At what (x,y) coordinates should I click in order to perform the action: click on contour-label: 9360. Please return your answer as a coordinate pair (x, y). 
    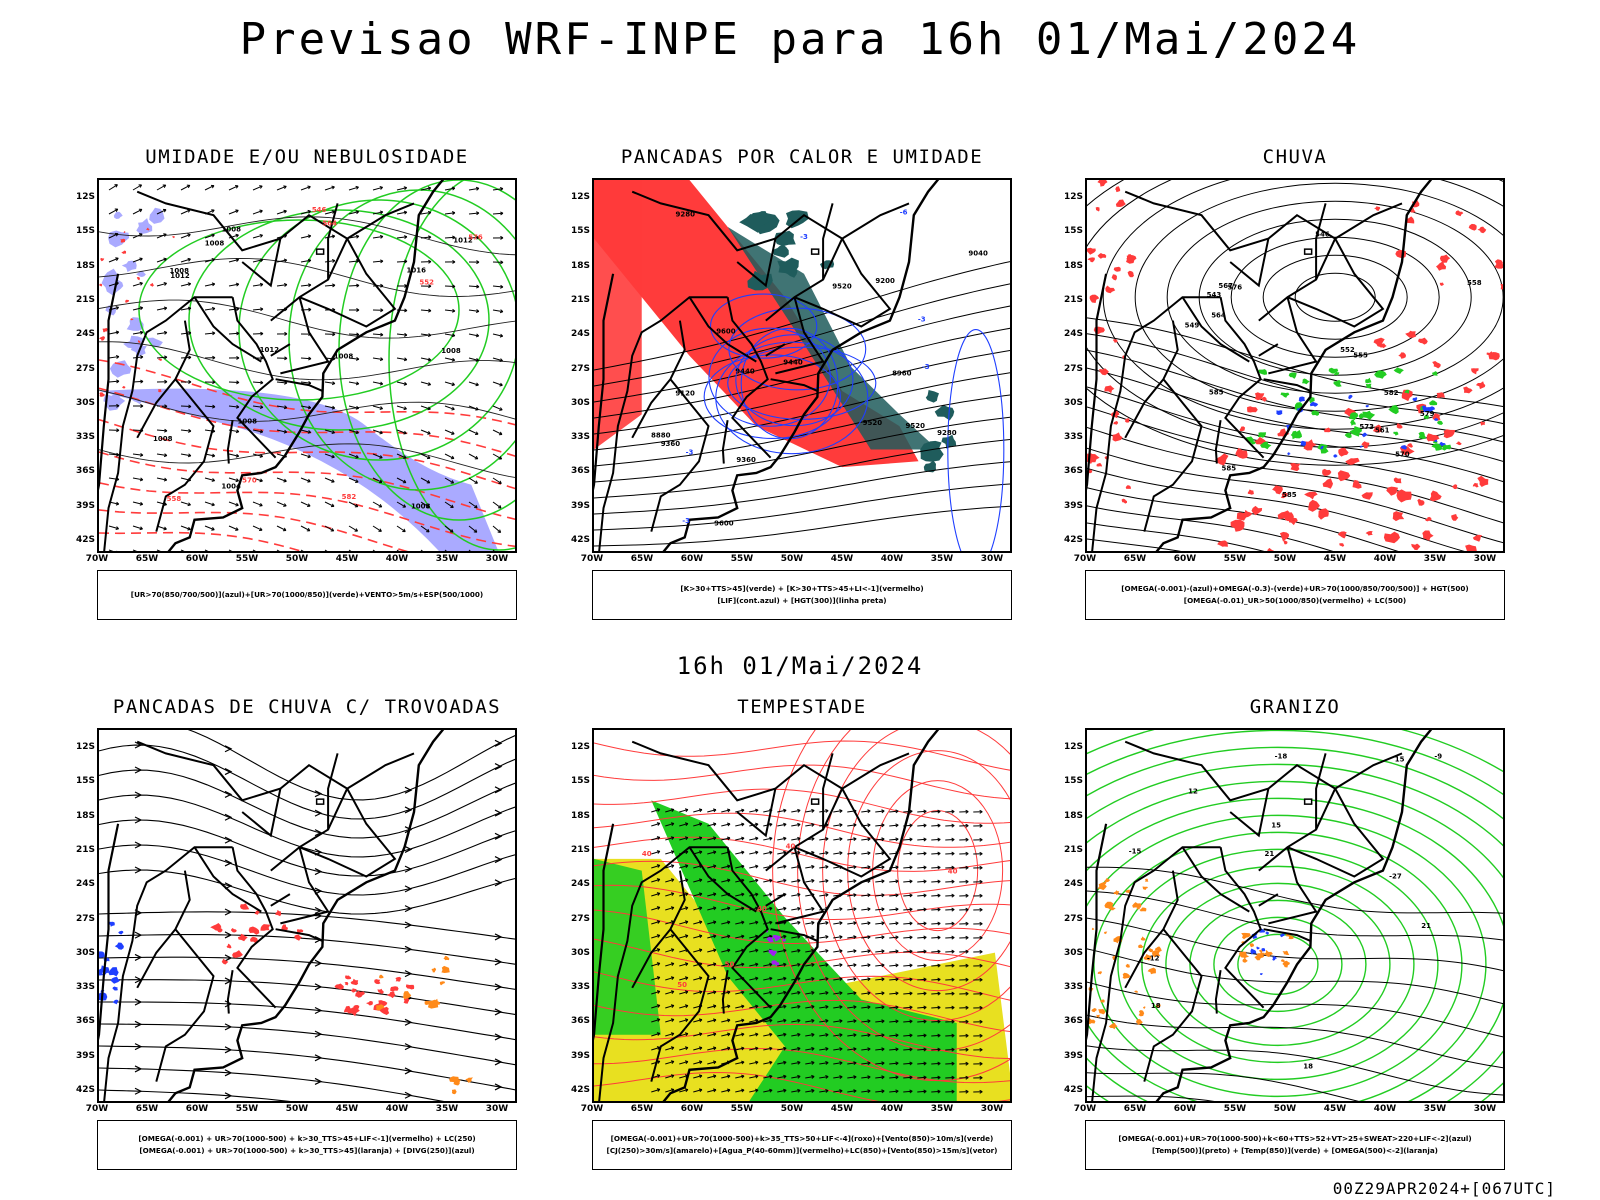
    Looking at the image, I should click on (671, 444).